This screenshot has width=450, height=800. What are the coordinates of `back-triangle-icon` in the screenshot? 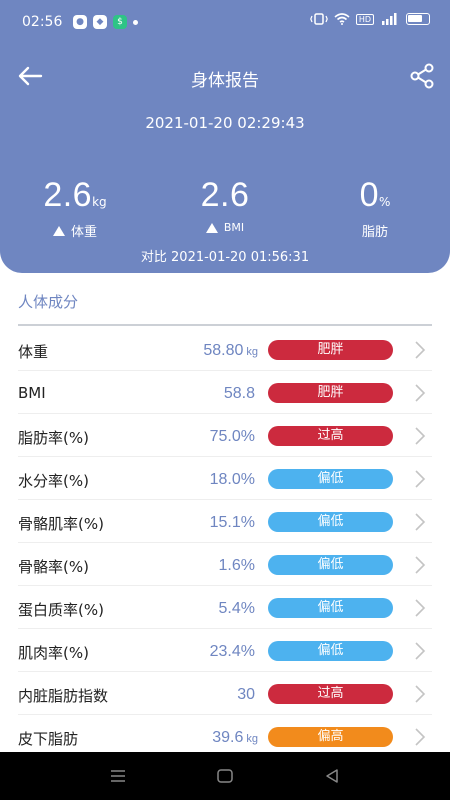 It's located at (332, 776).